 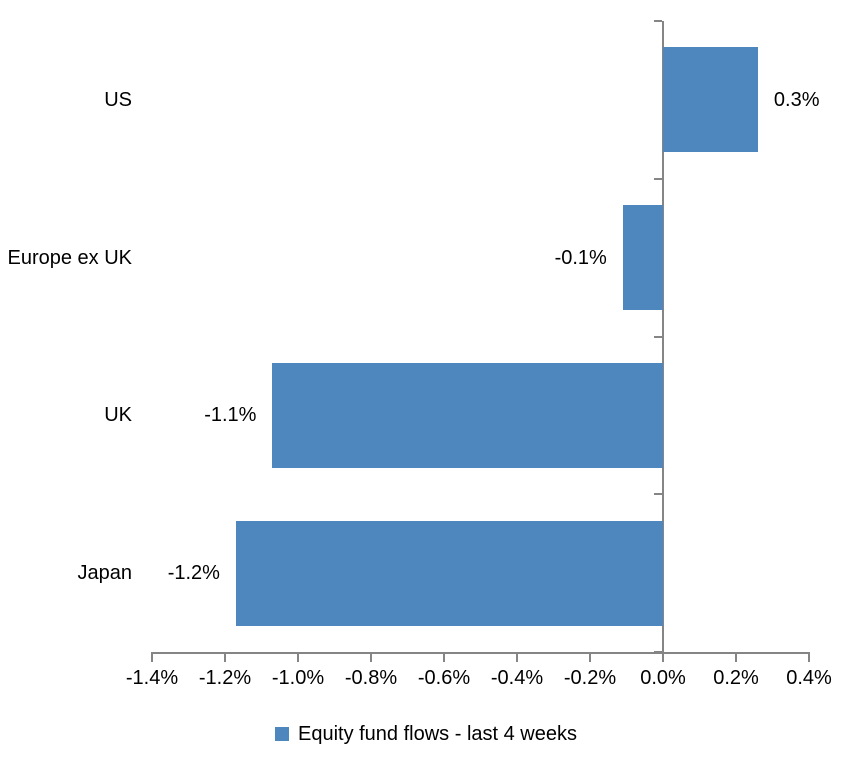 What do you see at coordinates (467, 415) in the screenshot?
I see `bar-uk` at bounding box center [467, 415].